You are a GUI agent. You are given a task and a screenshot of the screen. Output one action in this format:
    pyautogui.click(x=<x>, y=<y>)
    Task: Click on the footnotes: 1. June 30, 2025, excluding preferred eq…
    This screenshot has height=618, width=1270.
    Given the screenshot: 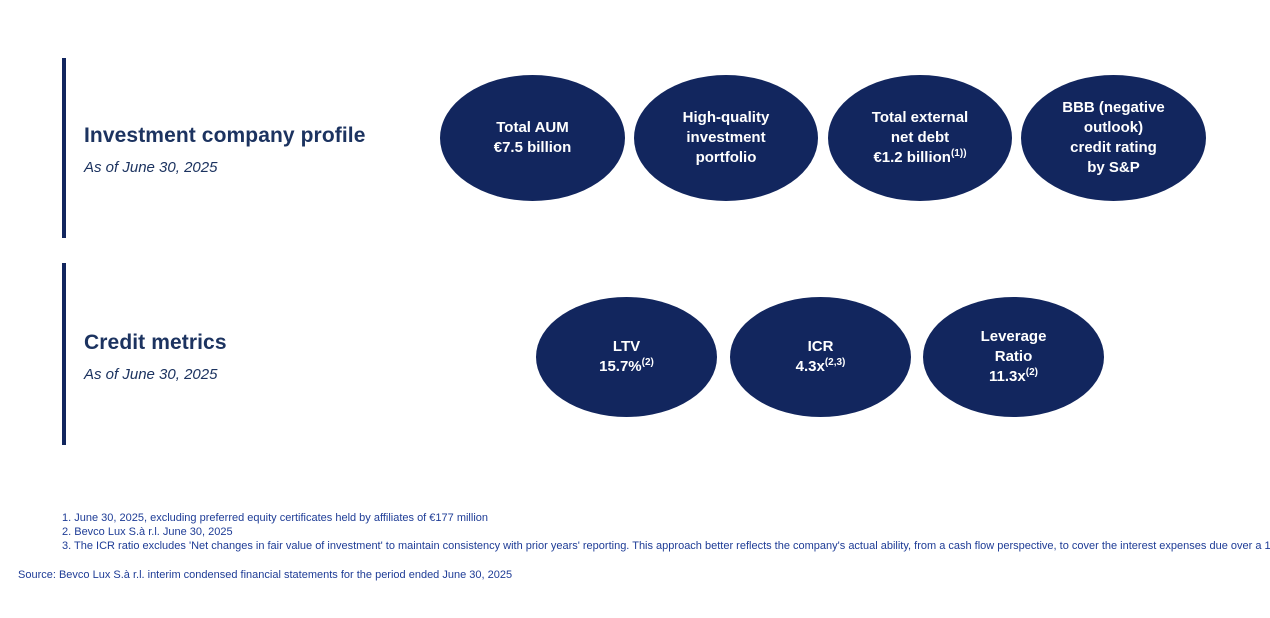 What is the action you would take?
    pyautogui.click(x=666, y=532)
    